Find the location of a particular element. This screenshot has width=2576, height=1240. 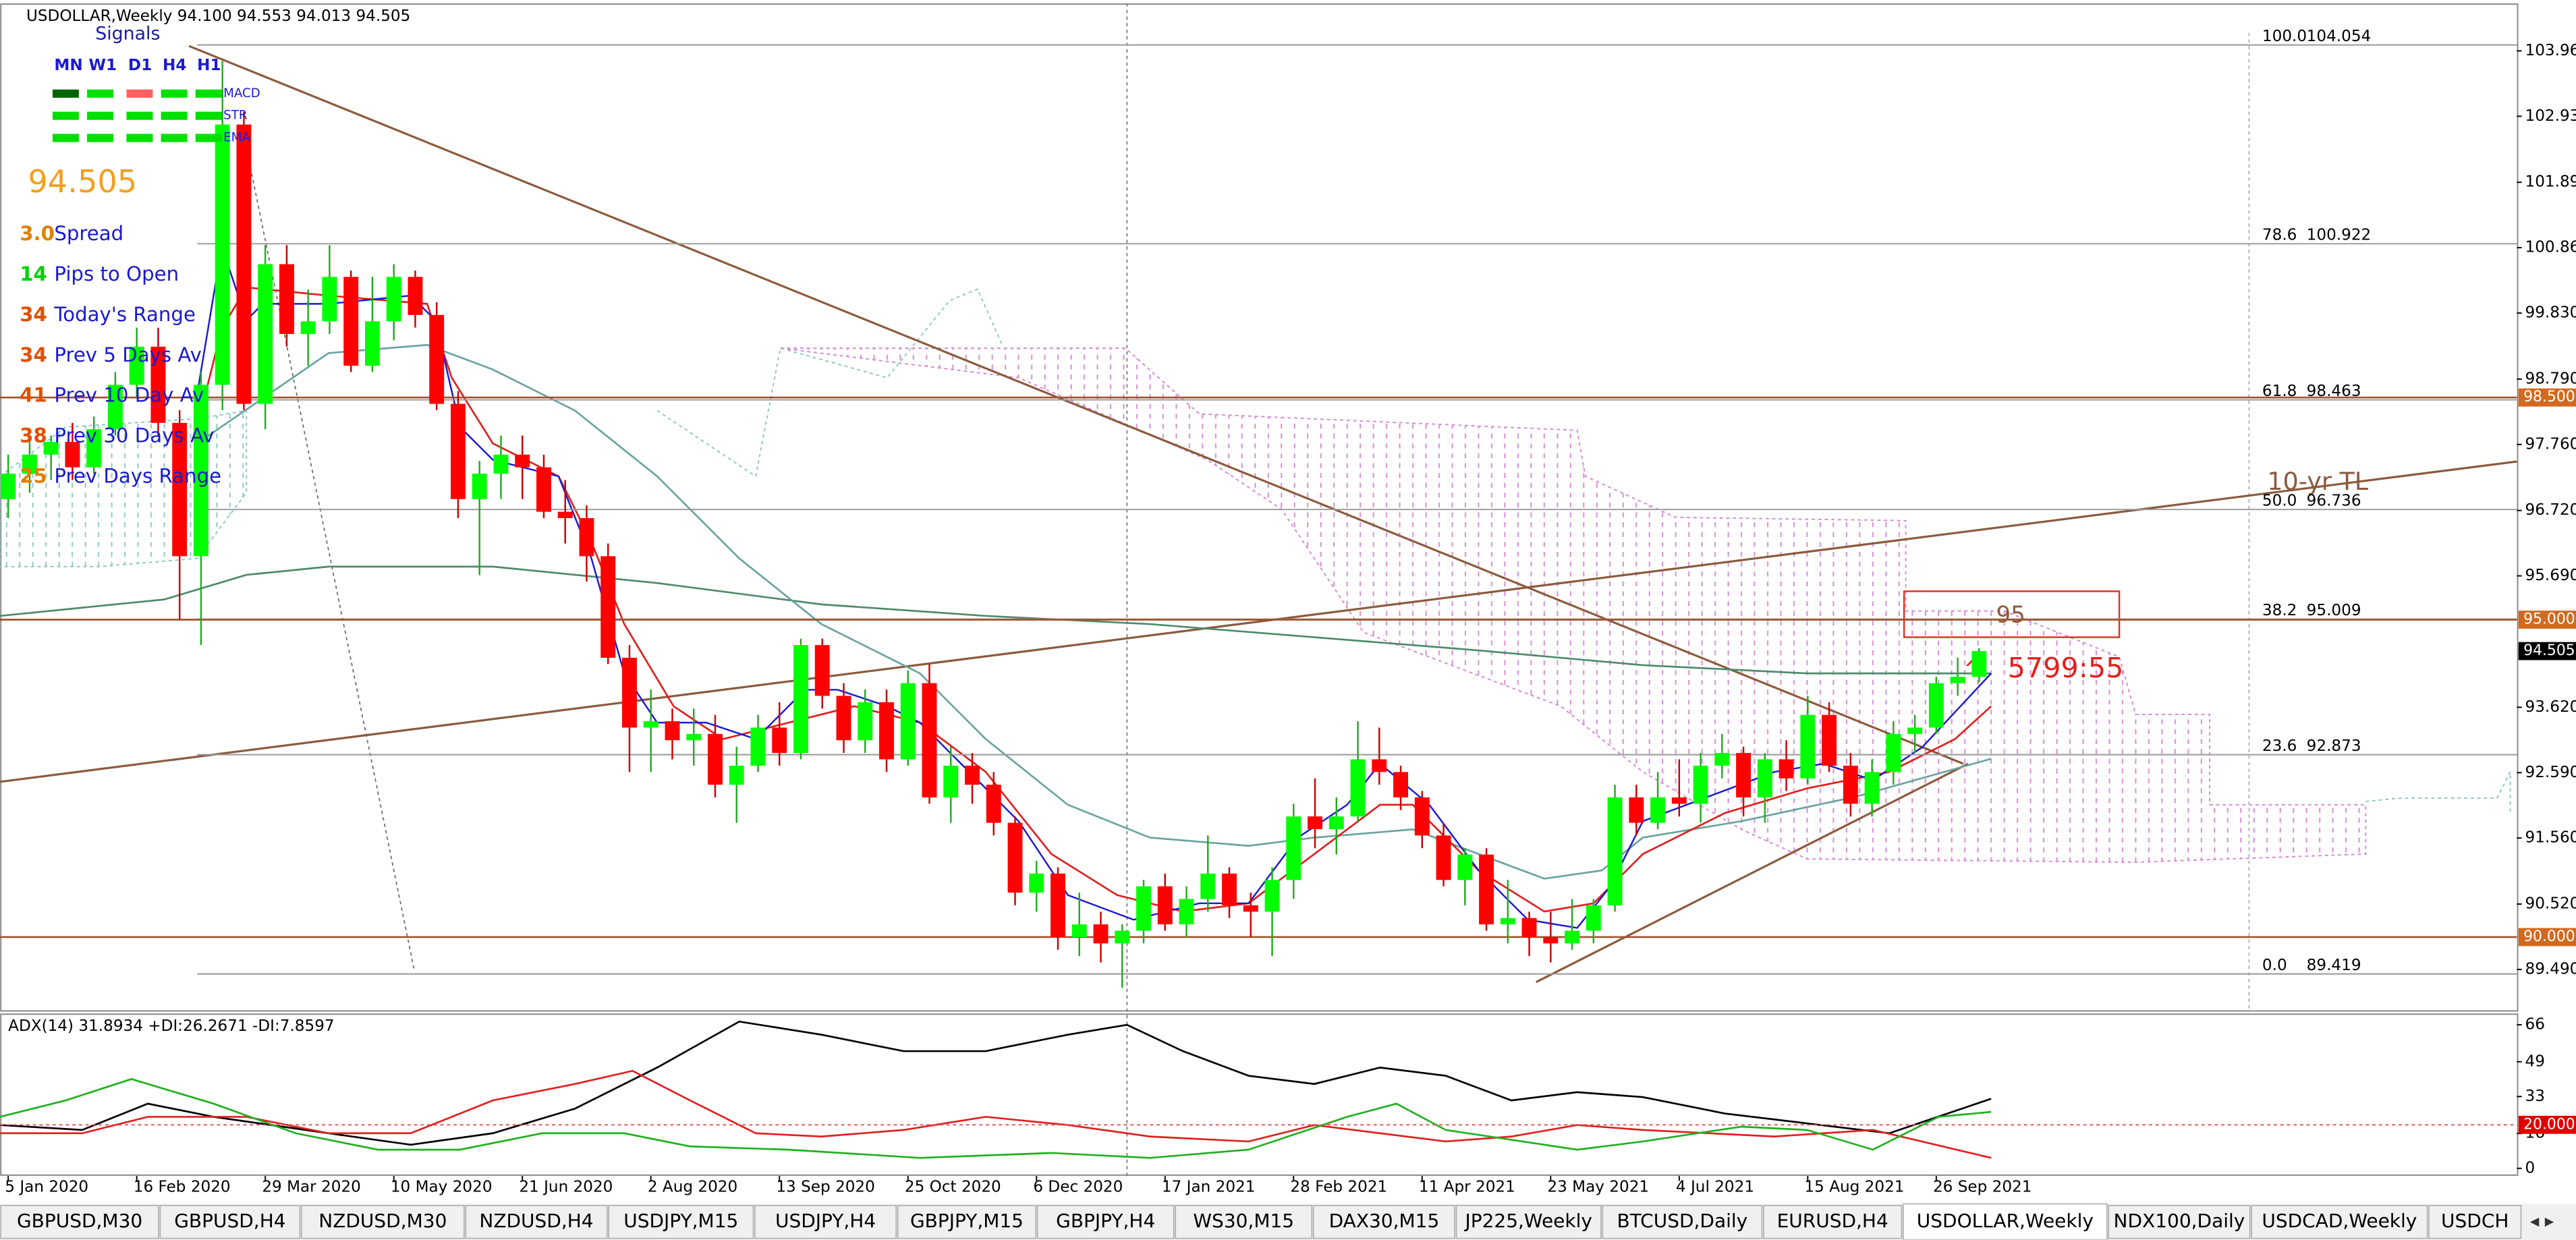

tab-label: GBPJPY,M15 is located at coordinates (967, 1221).